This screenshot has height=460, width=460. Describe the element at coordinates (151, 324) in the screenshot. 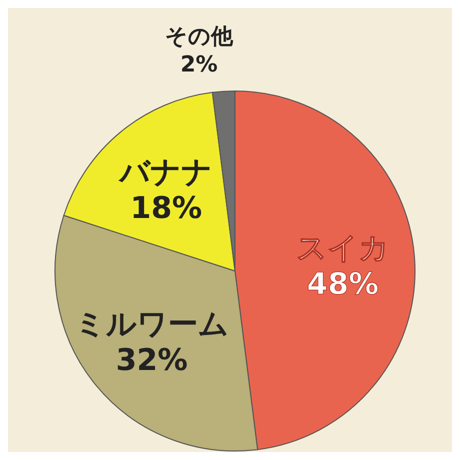

I see `slice-label: ミルワーム` at that location.